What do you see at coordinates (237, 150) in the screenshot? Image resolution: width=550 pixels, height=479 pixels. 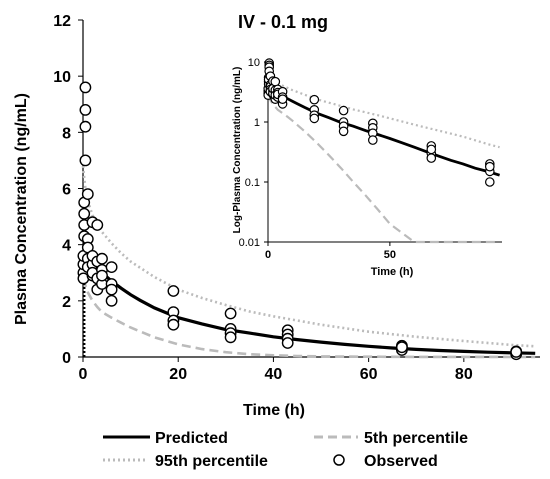 I see `inset-y-axis-label: Log-Plasma Concentration (ng/mL)` at bounding box center [237, 150].